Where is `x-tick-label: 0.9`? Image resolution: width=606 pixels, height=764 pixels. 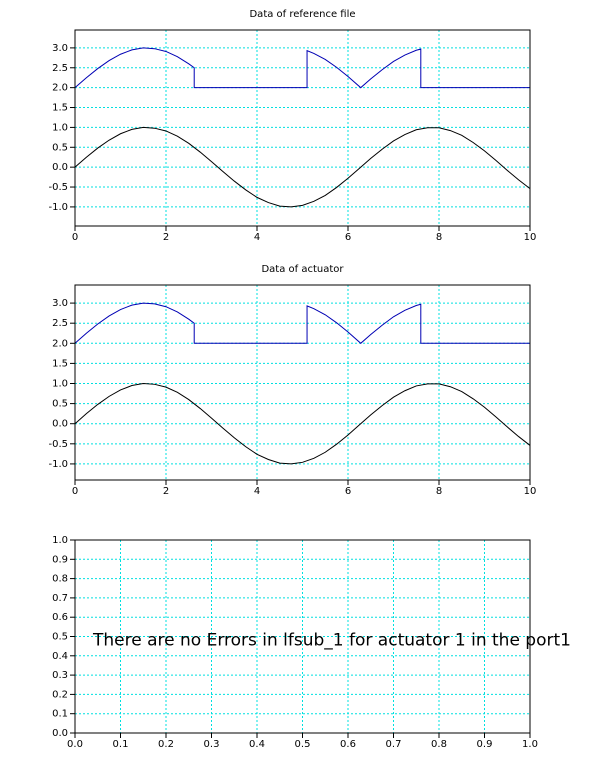
x-tick-label: 0.9 is located at coordinates (485, 744).